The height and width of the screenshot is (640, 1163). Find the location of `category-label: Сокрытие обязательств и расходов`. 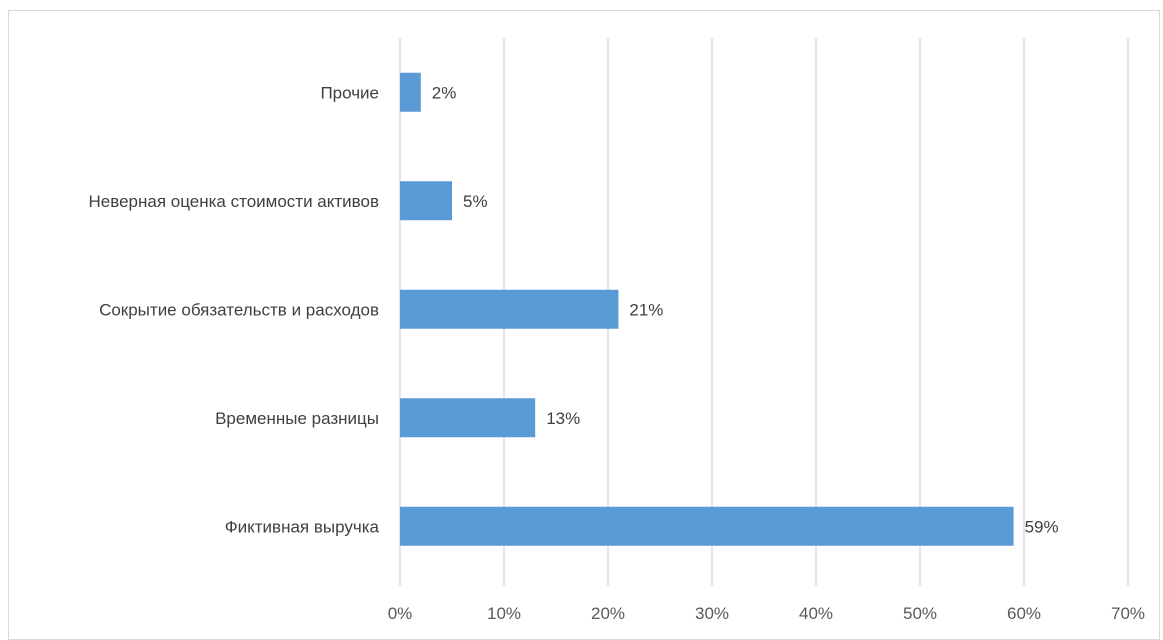

category-label: Сокрытие обязательств и расходов is located at coordinates (239, 309).